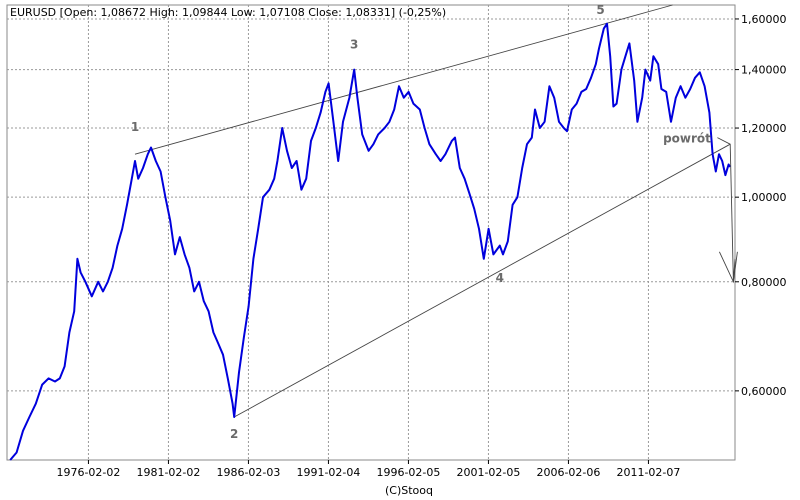 The image size is (800, 500). What do you see at coordinates (764, 197) in the screenshot?
I see `y-tick-label: 1,00000` at bounding box center [764, 197].